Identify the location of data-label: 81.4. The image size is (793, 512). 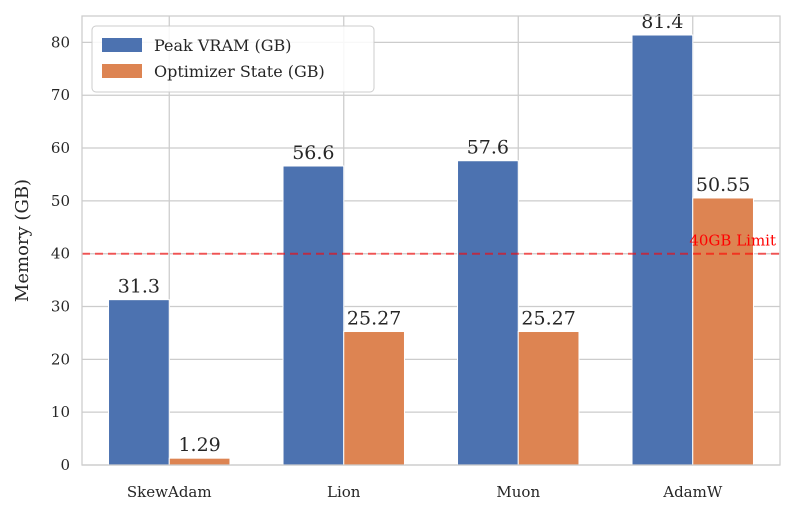
(662, 22).